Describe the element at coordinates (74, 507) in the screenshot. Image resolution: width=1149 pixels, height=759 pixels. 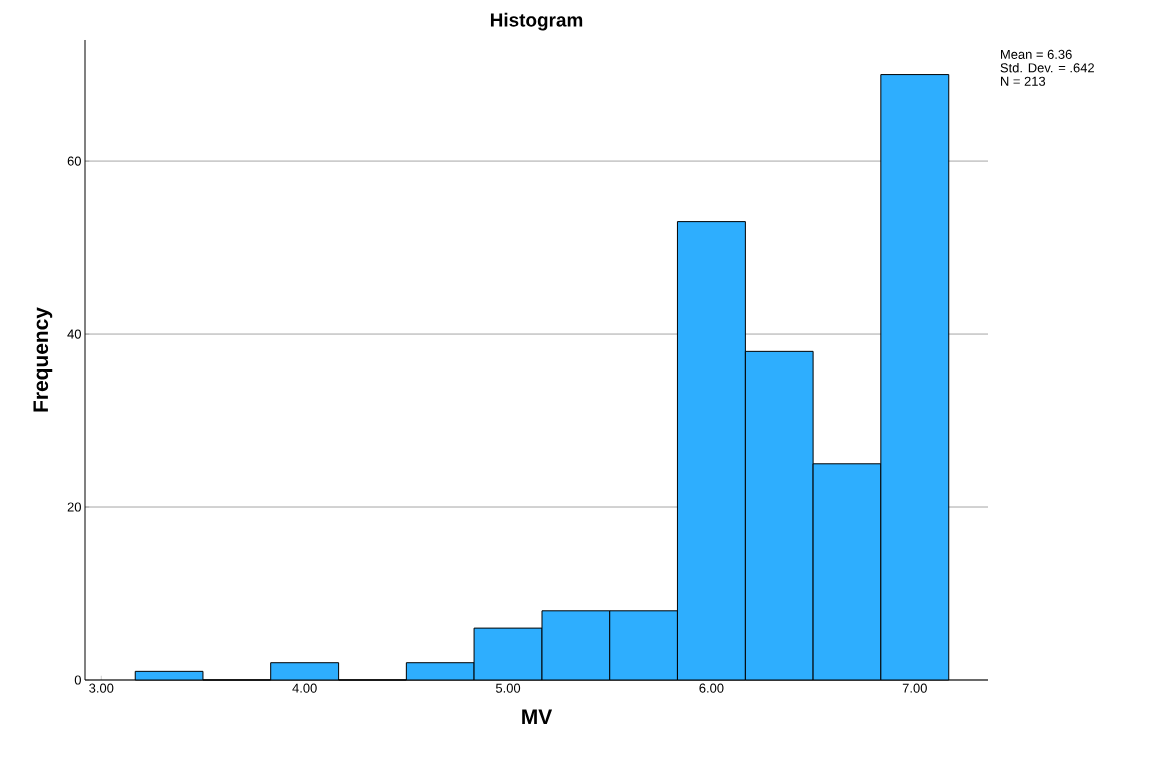
I see `y-tick-label: 20` at that location.